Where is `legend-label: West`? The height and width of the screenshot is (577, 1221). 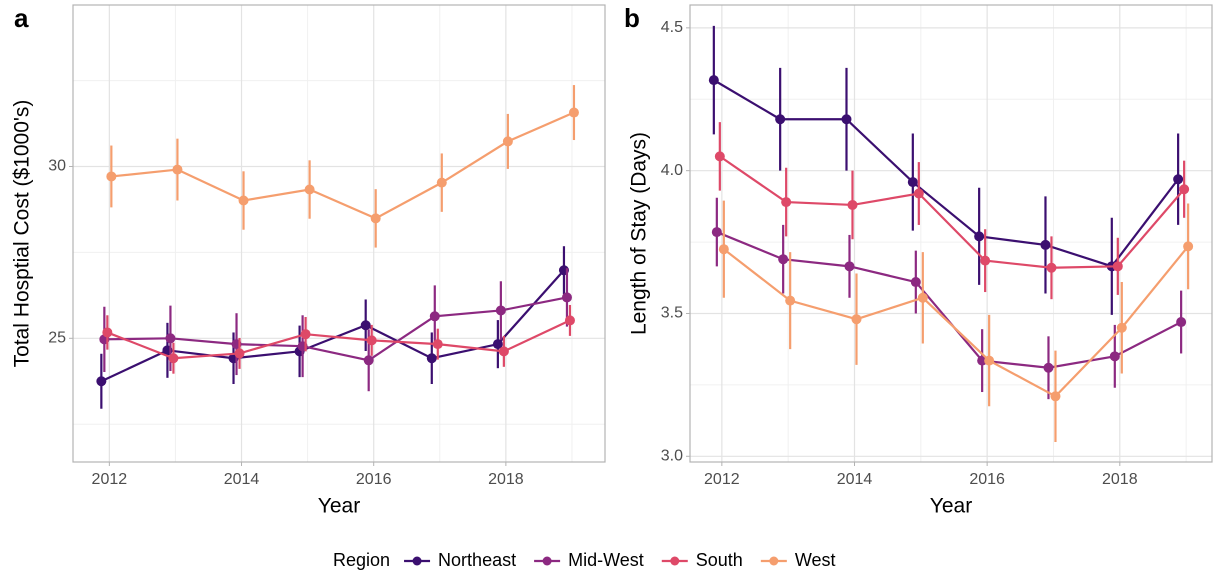
legend-label: West is located at coordinates (815, 560).